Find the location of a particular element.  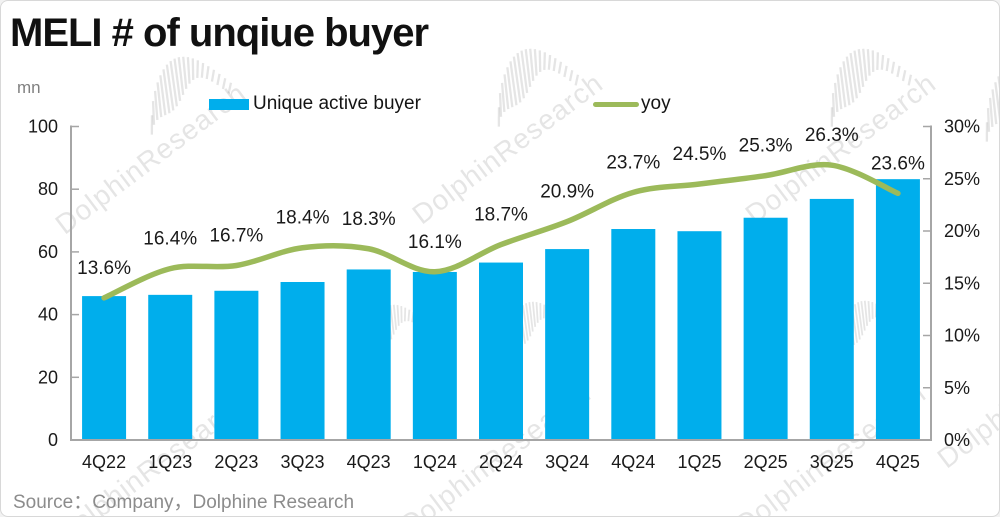

bar-2Q25 is located at coordinates (765, 328).